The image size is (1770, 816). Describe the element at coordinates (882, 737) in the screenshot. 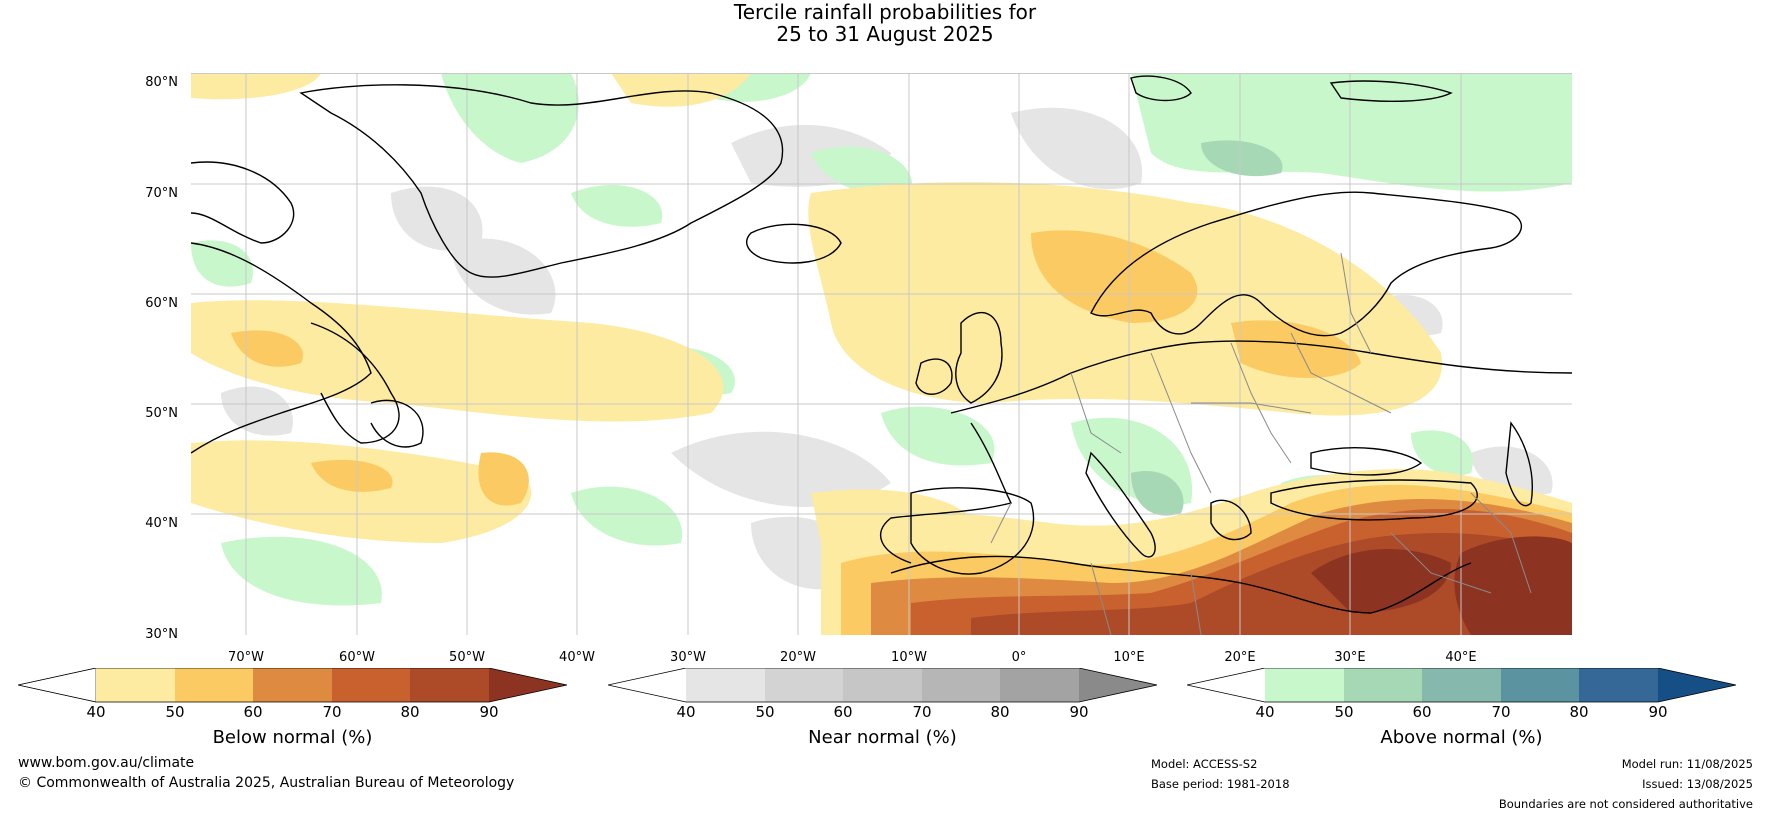

I see `near-normal-label: Near normal (%)` at that location.